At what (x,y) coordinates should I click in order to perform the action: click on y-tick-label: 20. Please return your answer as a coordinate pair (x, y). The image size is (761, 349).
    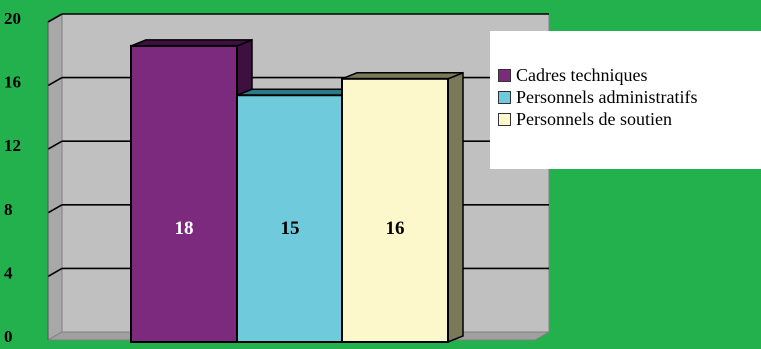
    Looking at the image, I should click on (12, 18).